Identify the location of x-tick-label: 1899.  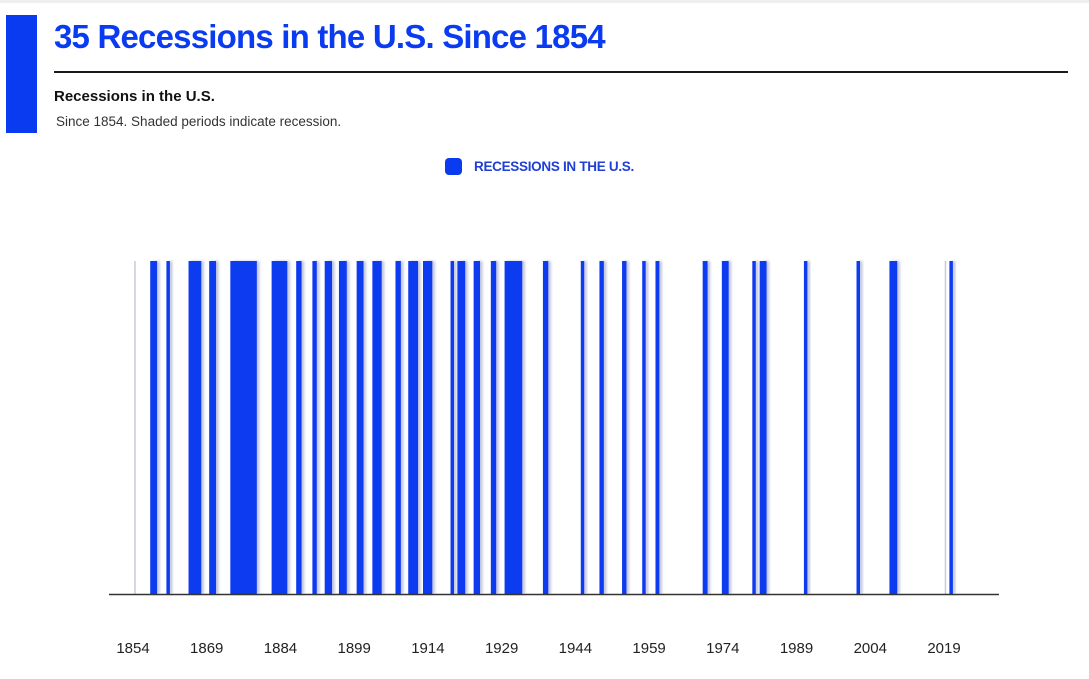
(353, 648).